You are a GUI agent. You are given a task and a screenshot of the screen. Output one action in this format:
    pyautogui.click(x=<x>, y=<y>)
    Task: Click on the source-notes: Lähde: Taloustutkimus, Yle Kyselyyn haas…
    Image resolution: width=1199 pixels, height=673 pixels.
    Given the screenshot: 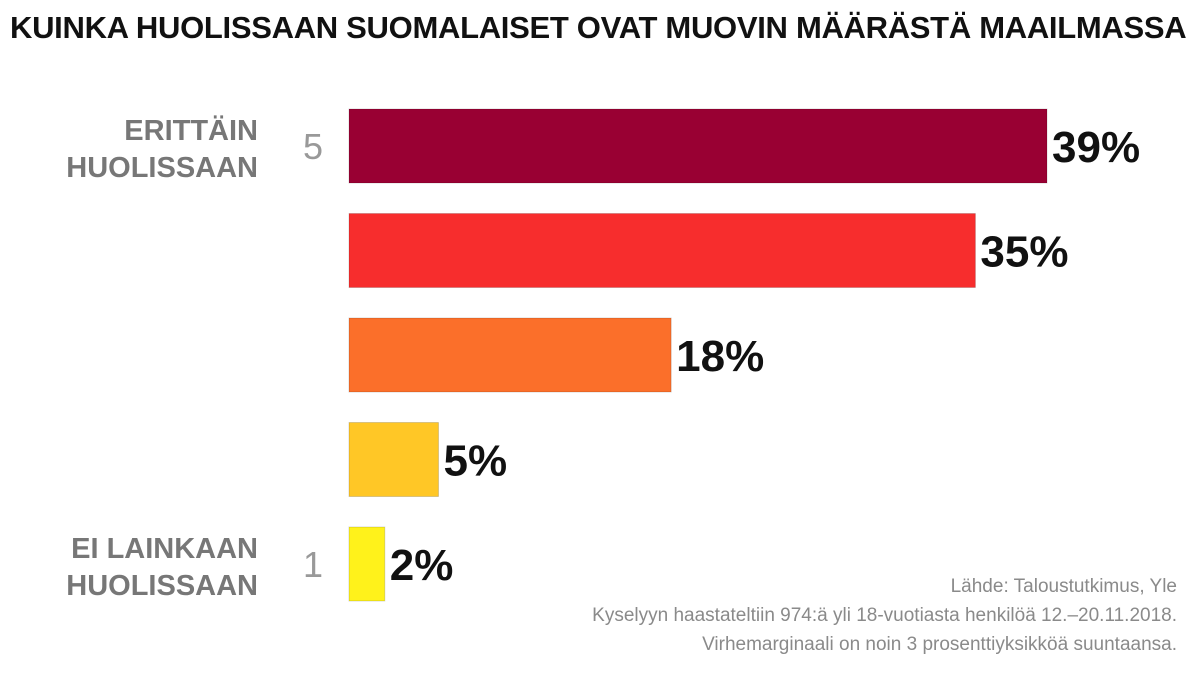 What is the action you would take?
    pyautogui.click(x=884, y=615)
    